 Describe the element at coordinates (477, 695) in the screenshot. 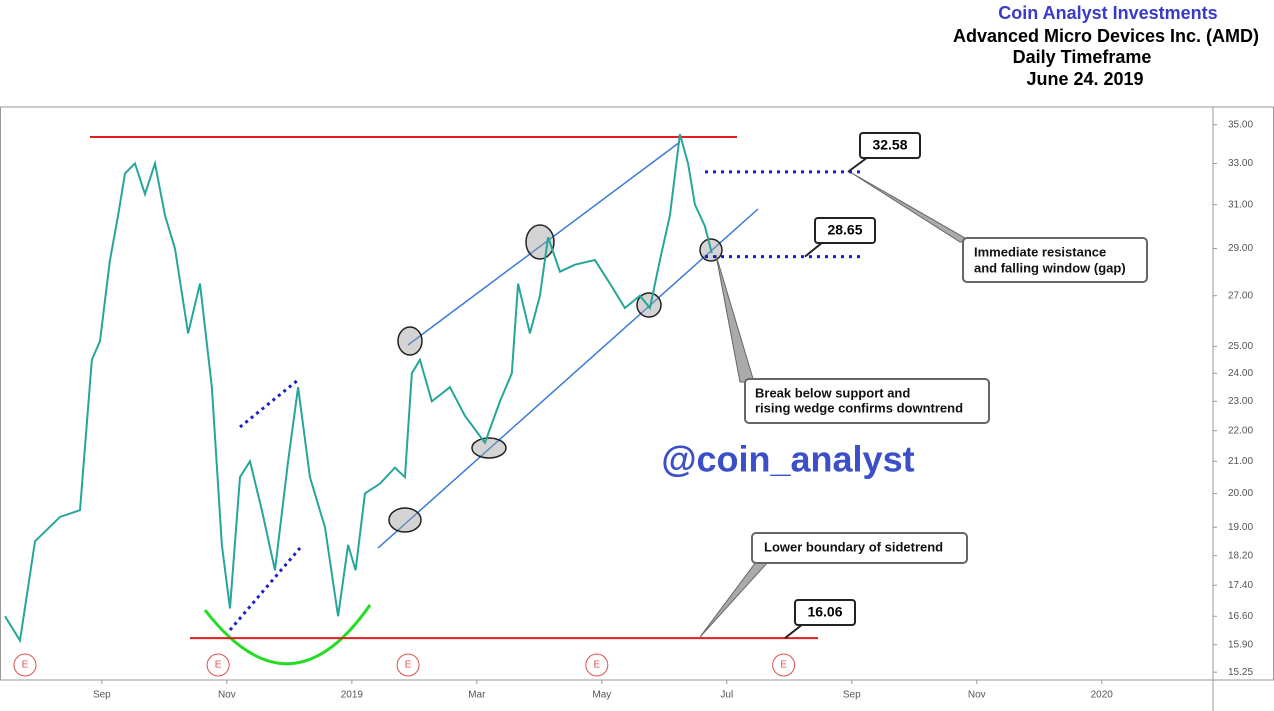

I see `x-tick-label: Mar` at that location.